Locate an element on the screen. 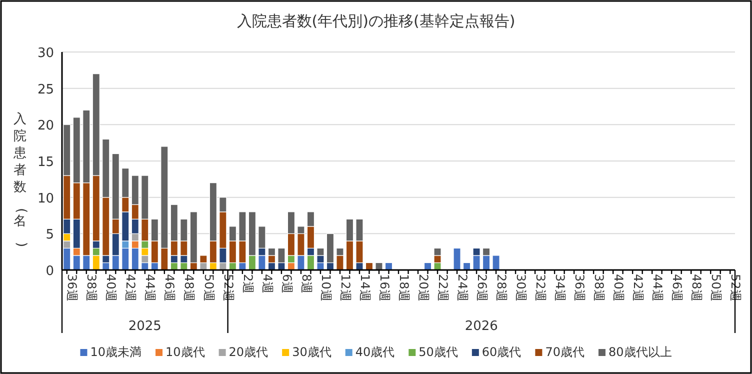  x-tick-label: 22週 is located at coordinates (443, 288).